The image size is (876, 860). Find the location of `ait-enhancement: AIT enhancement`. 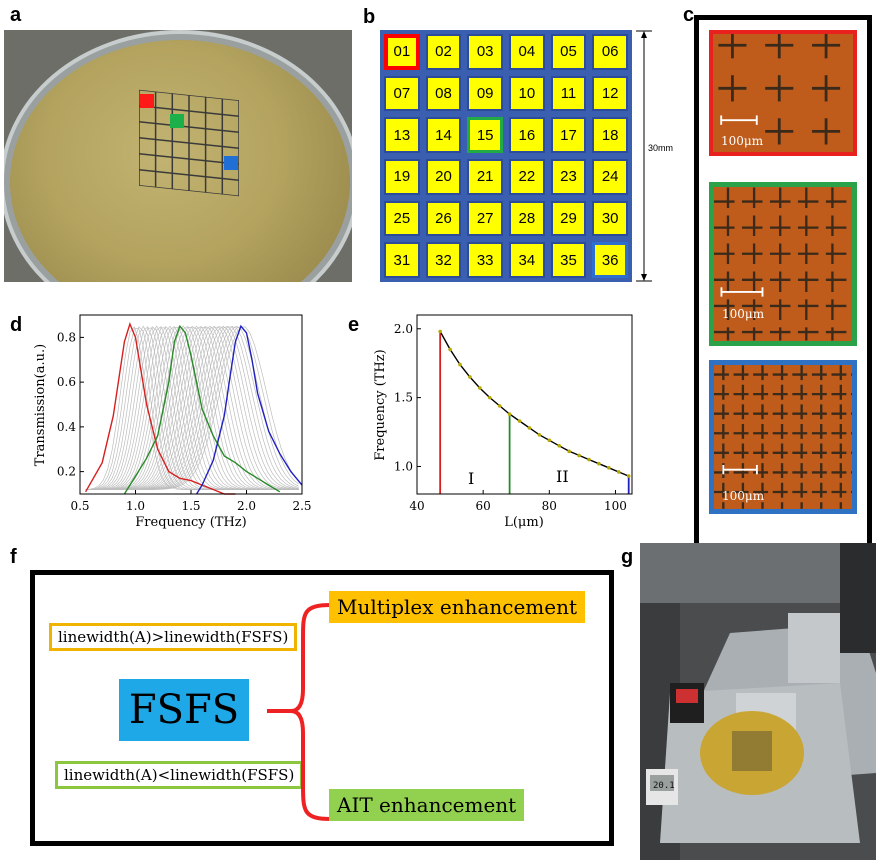

ait-enhancement: AIT enhancement is located at coordinates (427, 805).